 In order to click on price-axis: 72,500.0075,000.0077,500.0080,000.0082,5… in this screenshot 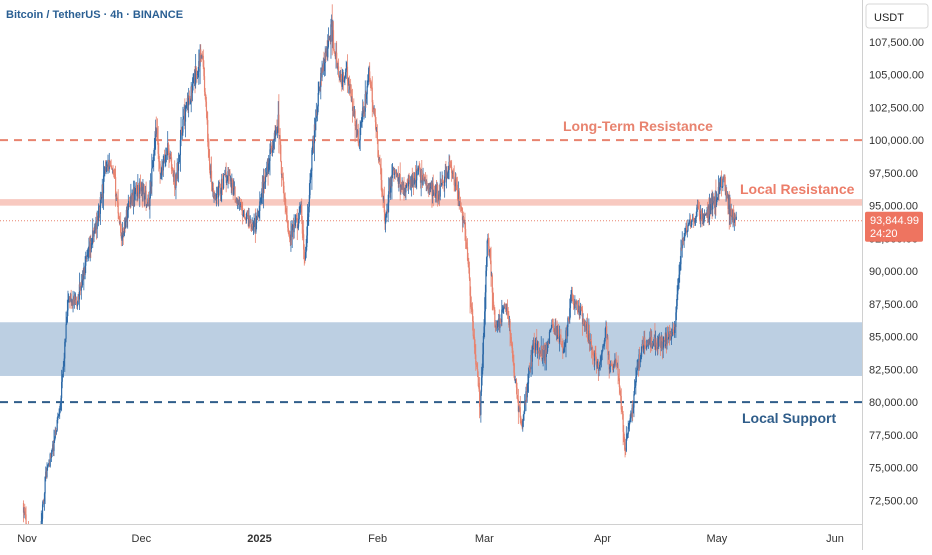, I will do `click(897, 275)`.